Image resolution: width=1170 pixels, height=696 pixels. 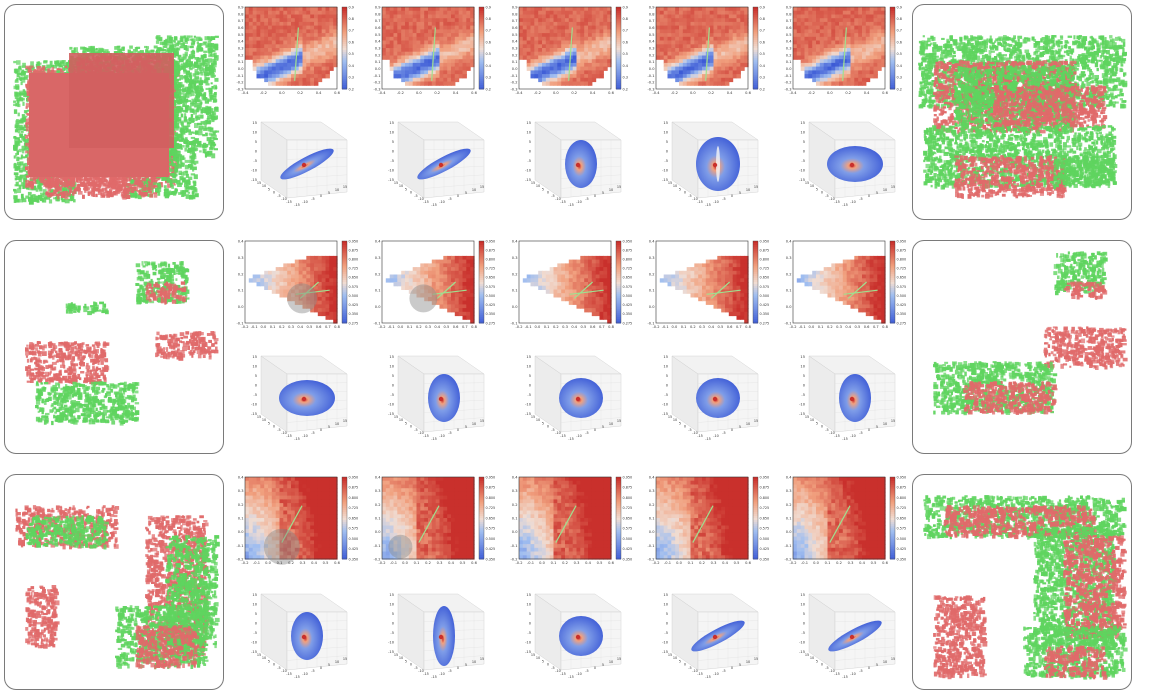 What do you see at coordinates (491, 529) in the screenshot?
I see `colorbar-tick-label: 0.575` at bounding box center [491, 529].